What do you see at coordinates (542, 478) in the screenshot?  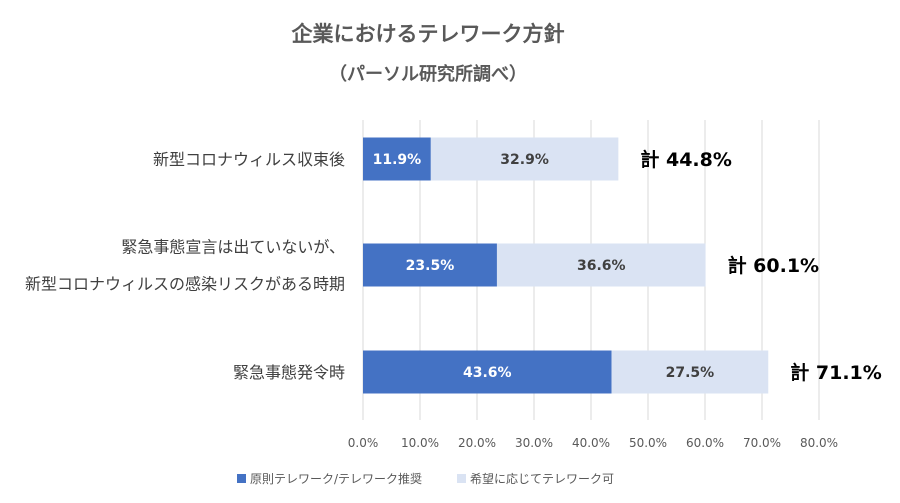 I see `legend-label: 希望に応じてテレワーク可` at bounding box center [542, 478].